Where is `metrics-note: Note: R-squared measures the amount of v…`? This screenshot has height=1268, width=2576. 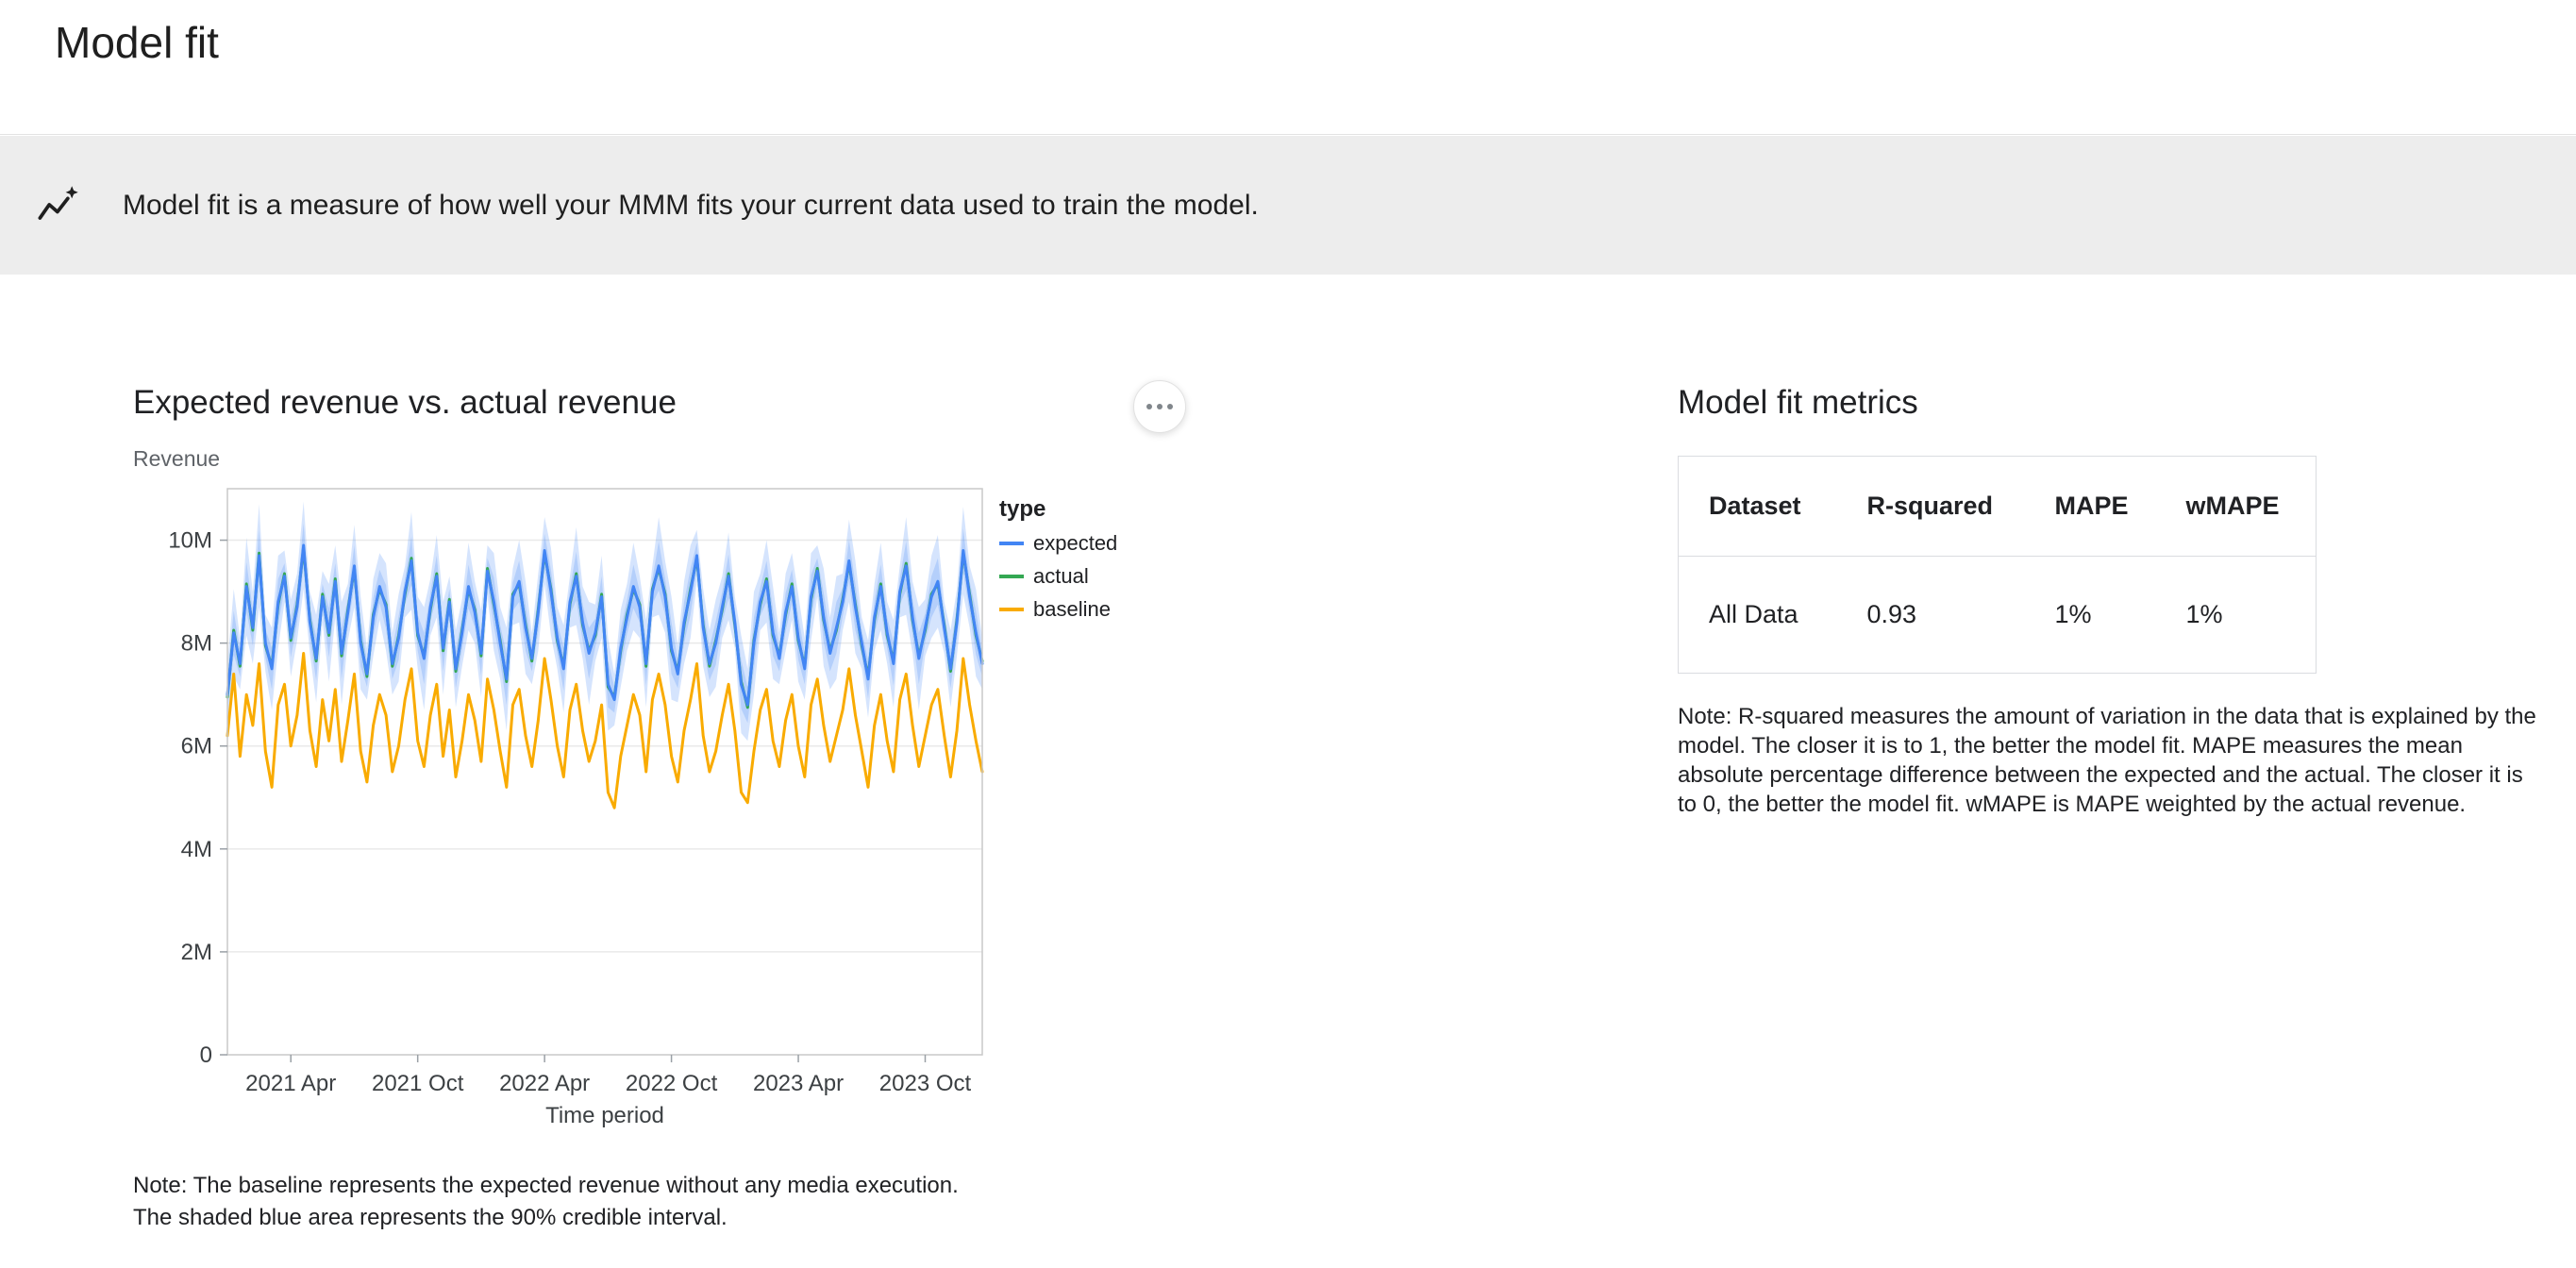
metrics-note: Note: R-squared measures the amount of v… is located at coordinates (2107, 761).